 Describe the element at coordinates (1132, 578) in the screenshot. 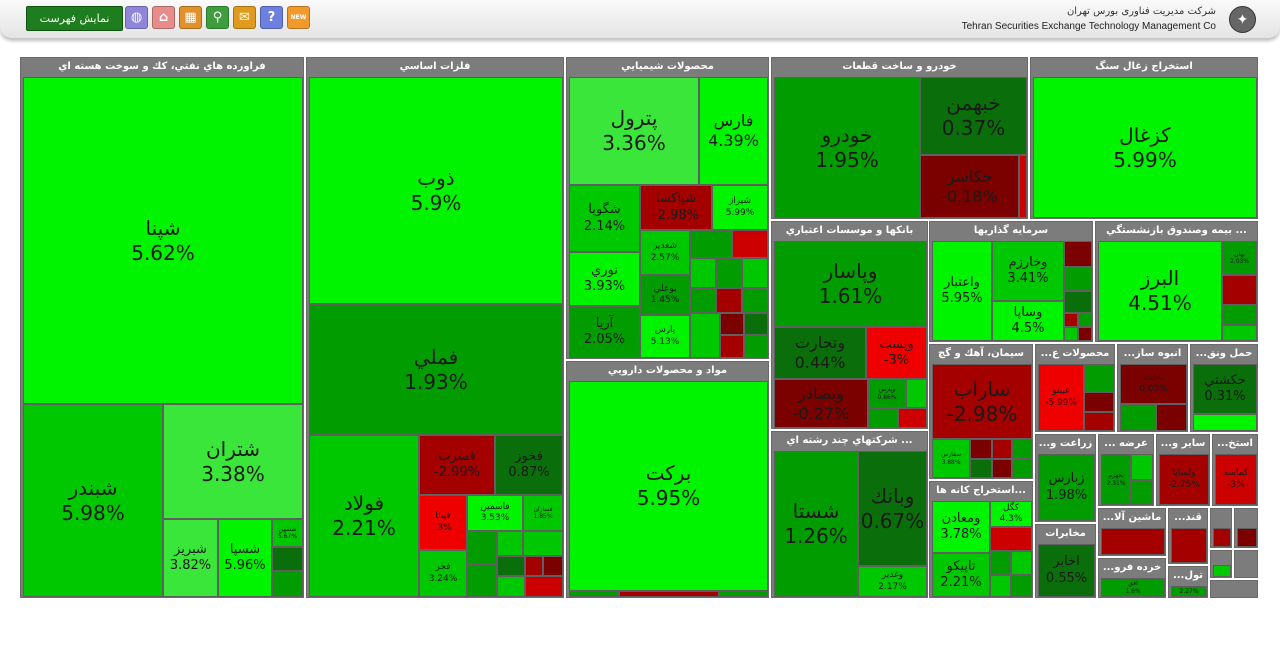

I see `sector-retail: خرده فرو... افق 1.6%` at that location.